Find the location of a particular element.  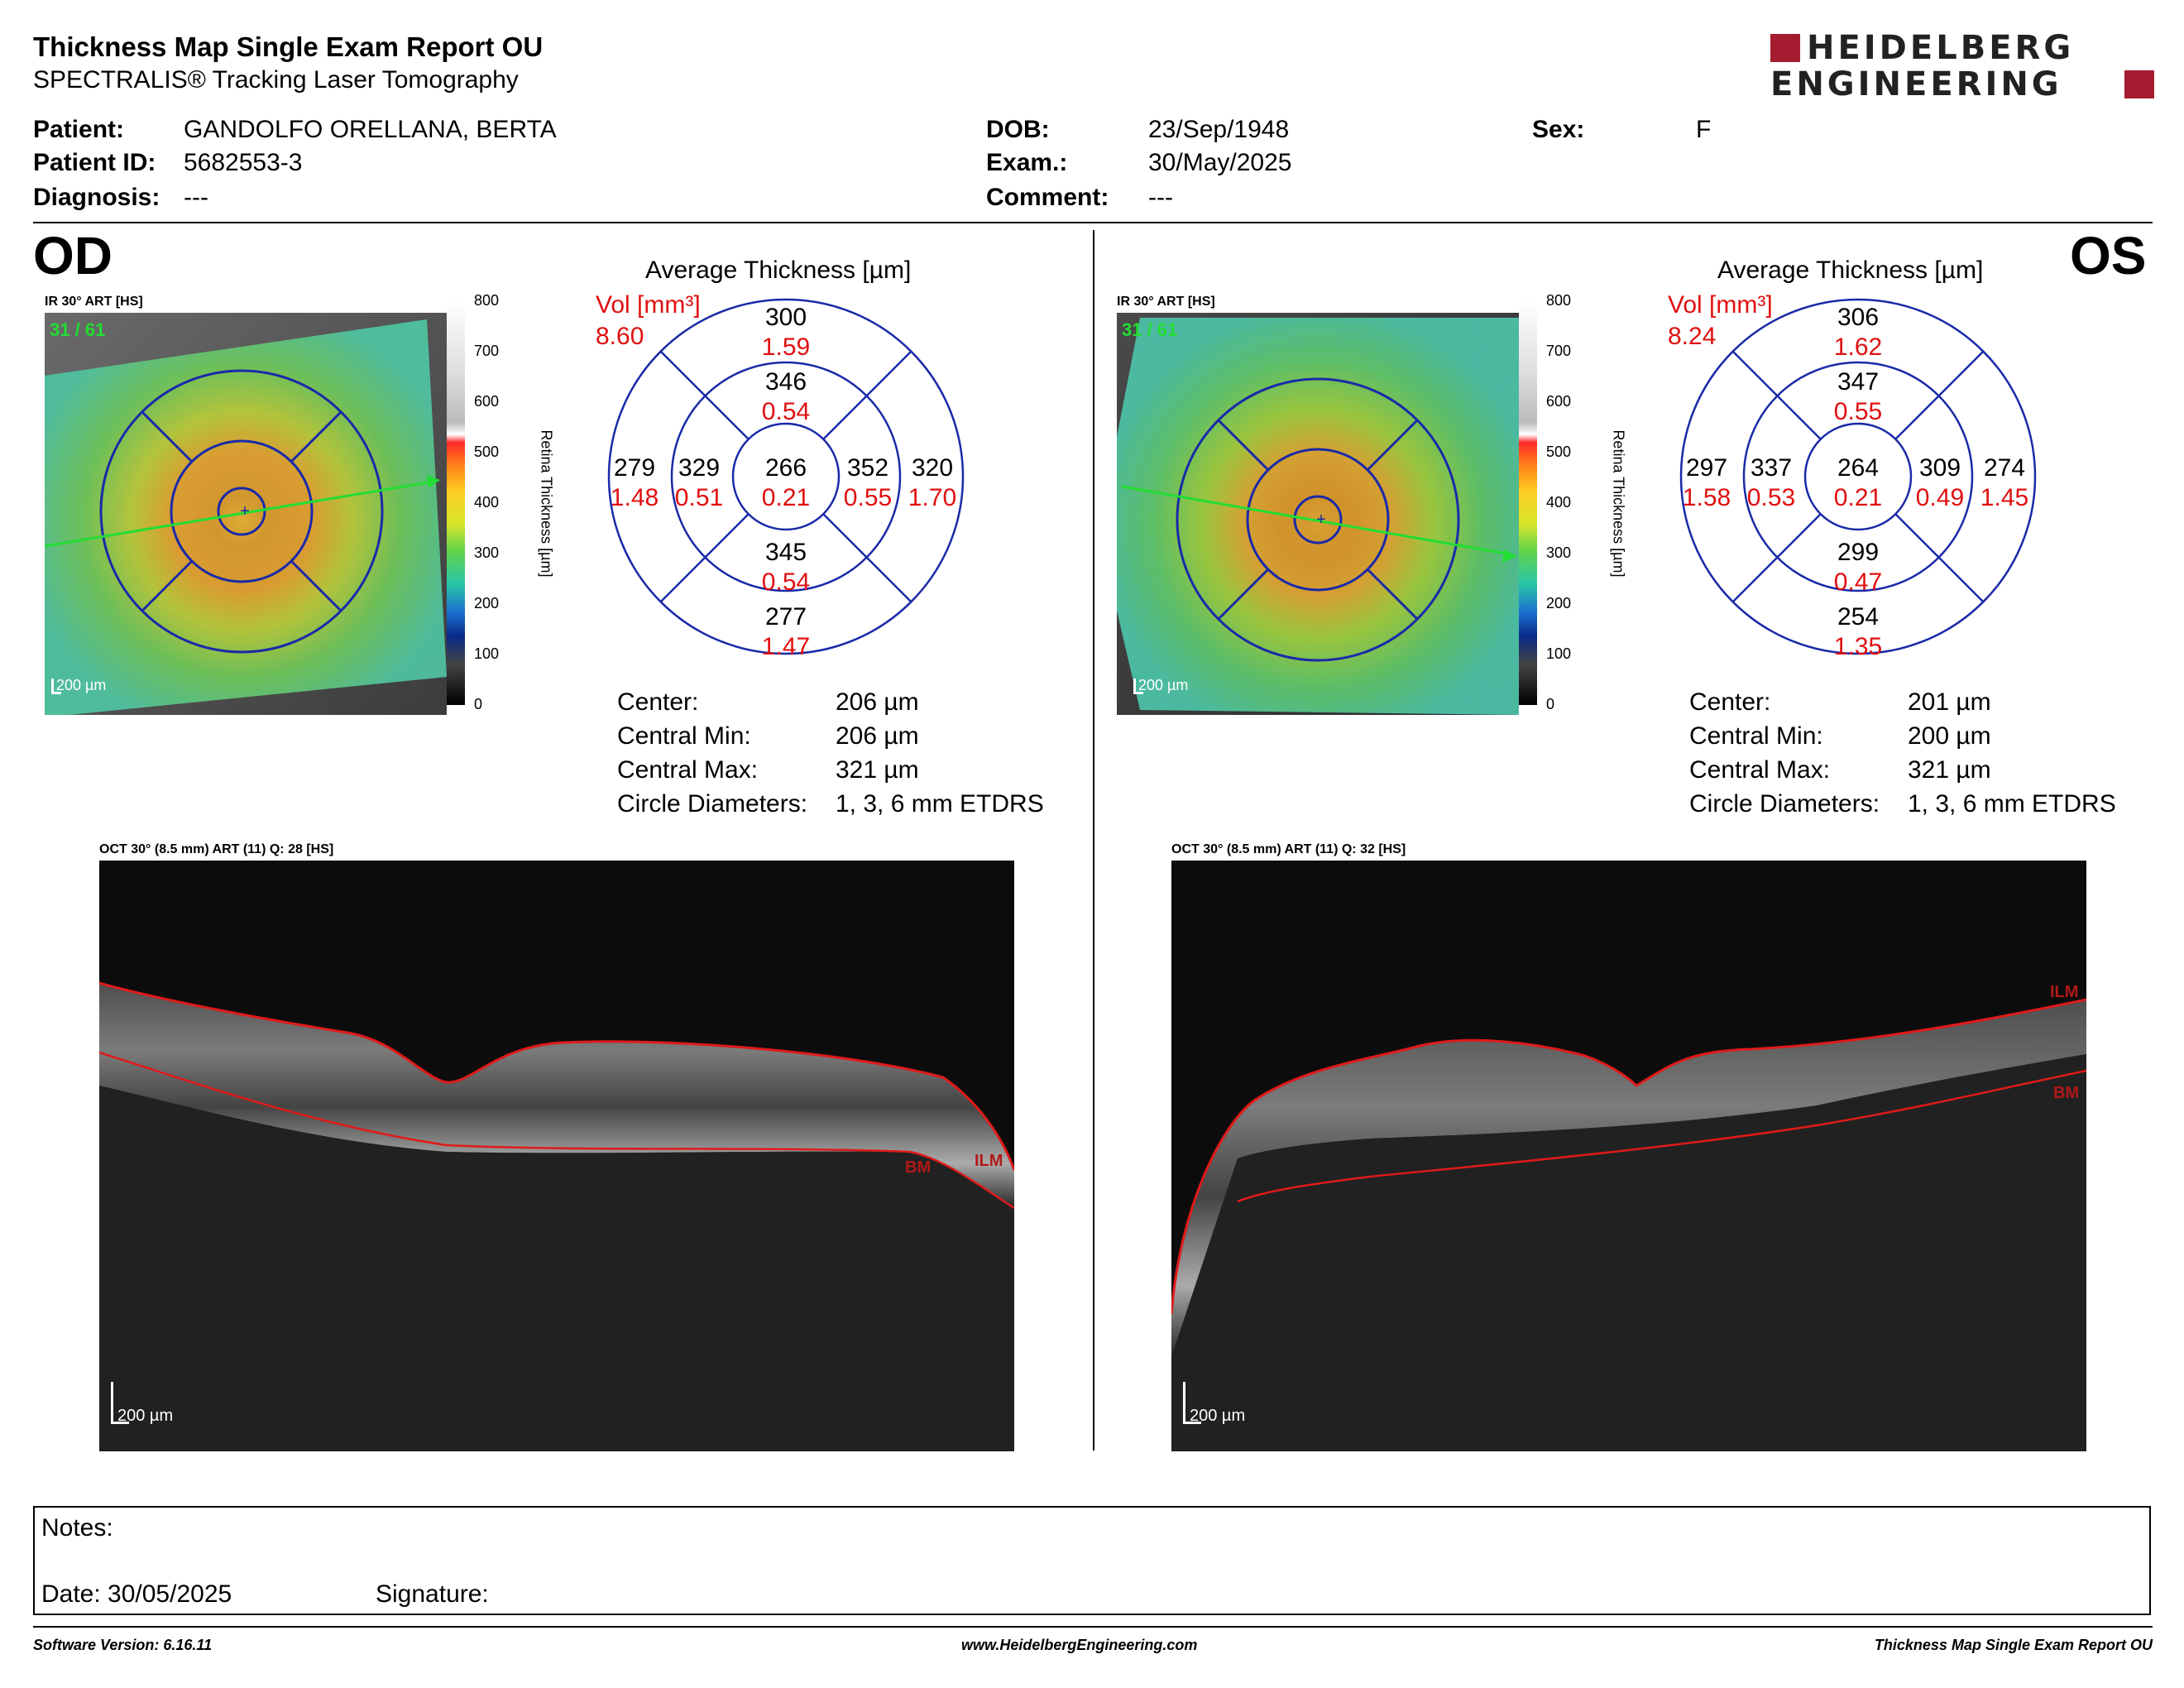

od-max-label: Central Max: is located at coordinates (688, 770).